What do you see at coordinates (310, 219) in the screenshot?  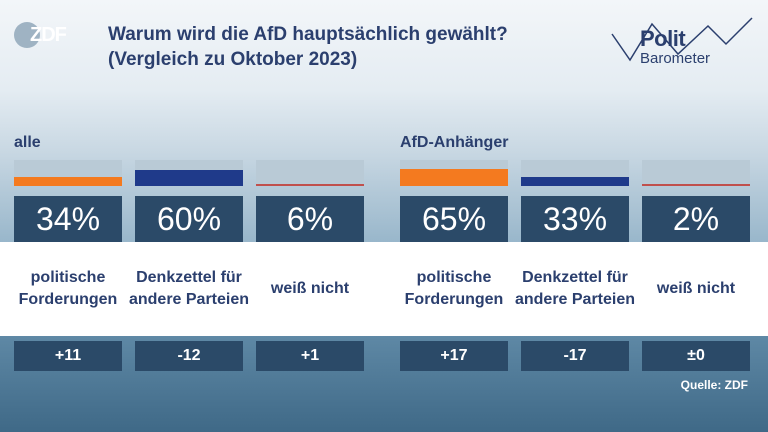 I see `value-label: 6%` at bounding box center [310, 219].